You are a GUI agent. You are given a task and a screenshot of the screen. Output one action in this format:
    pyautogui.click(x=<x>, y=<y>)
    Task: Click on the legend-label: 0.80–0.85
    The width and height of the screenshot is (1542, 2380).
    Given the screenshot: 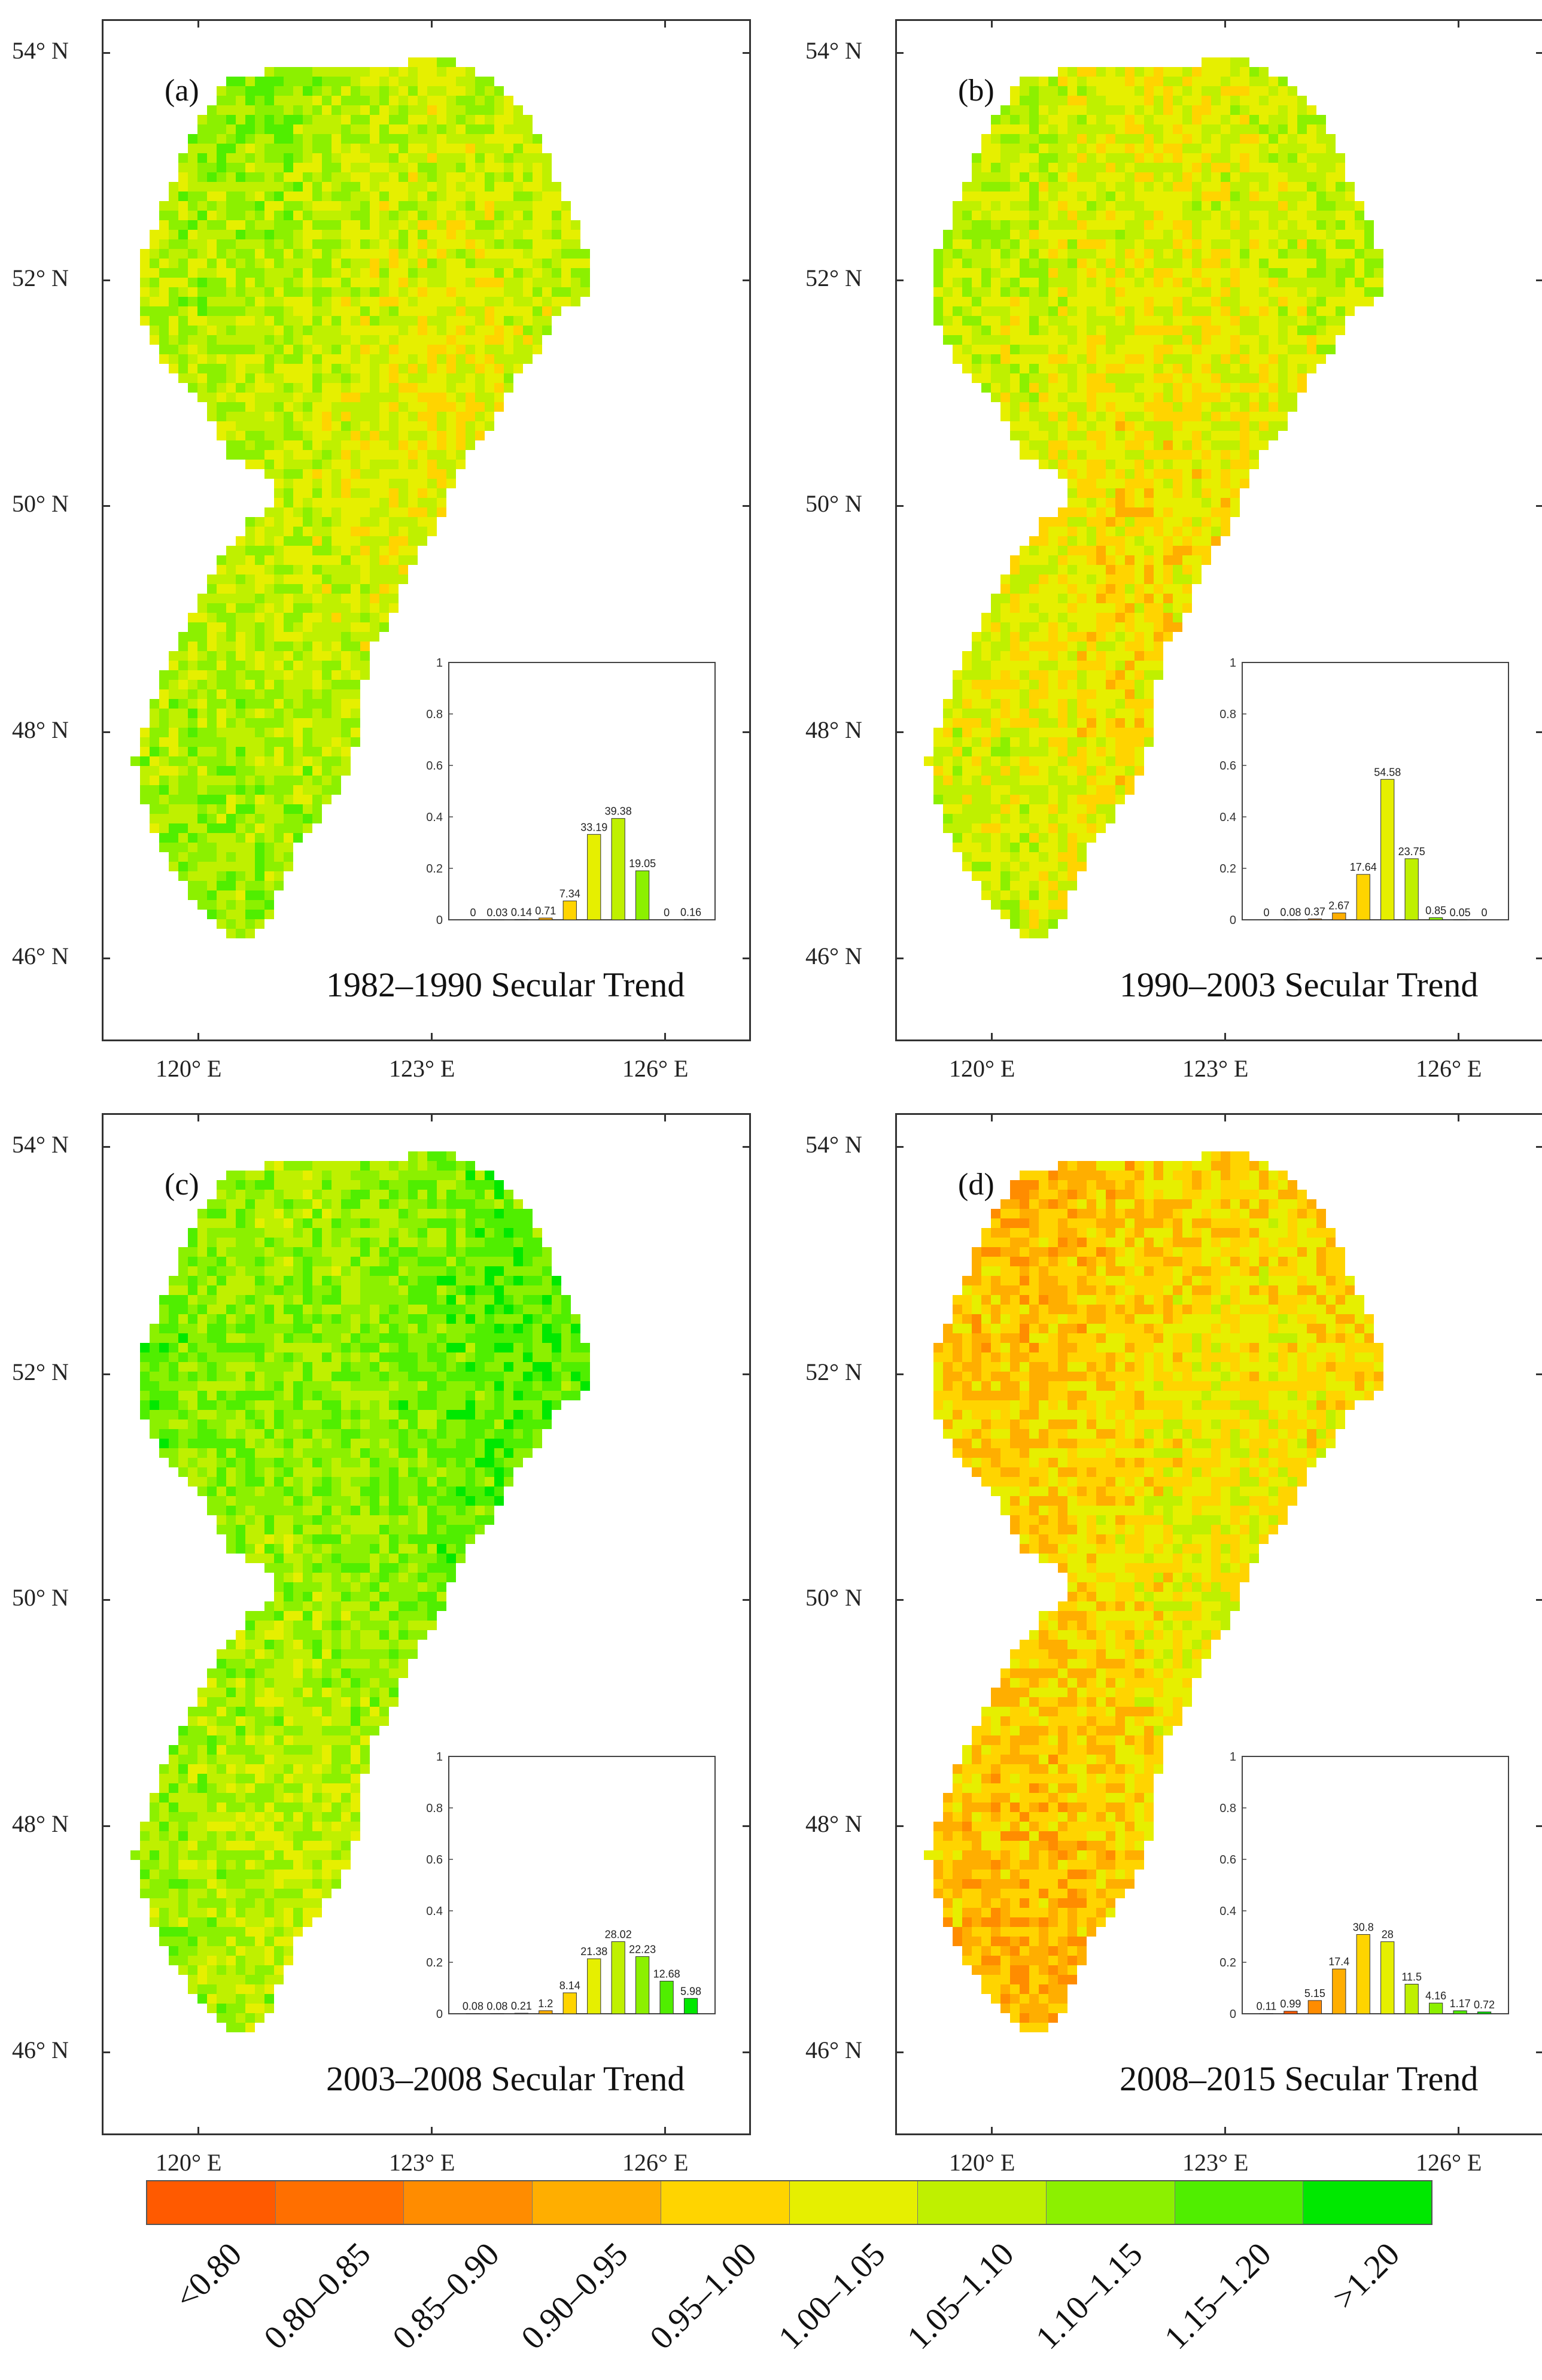 What is the action you would take?
    pyautogui.click(x=317, y=2296)
    